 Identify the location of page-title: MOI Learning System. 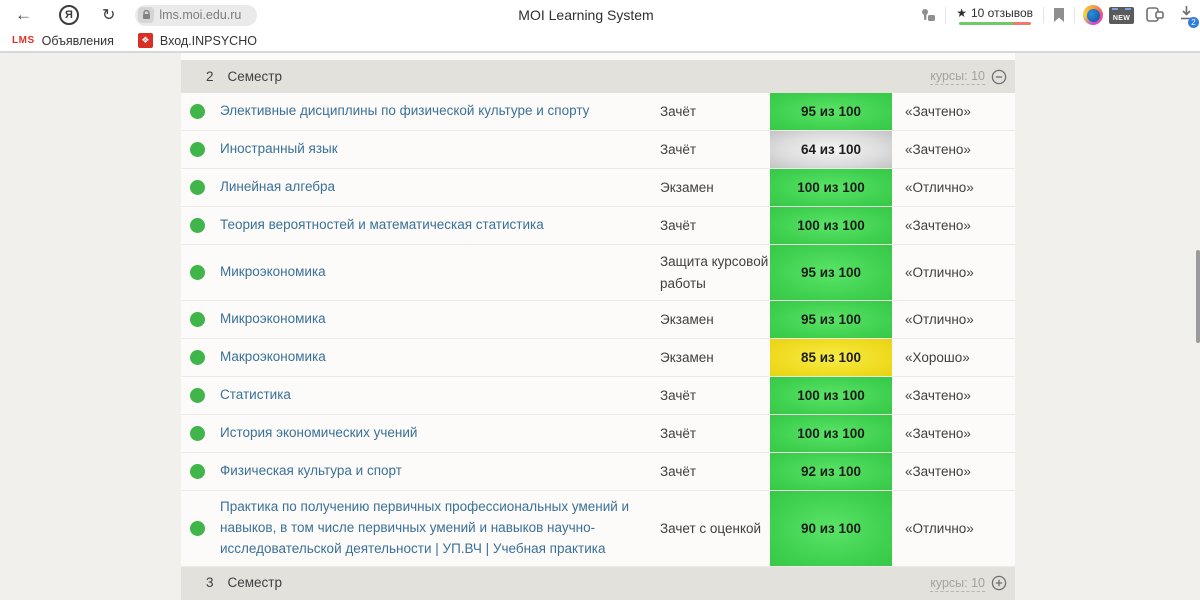
(586, 15).